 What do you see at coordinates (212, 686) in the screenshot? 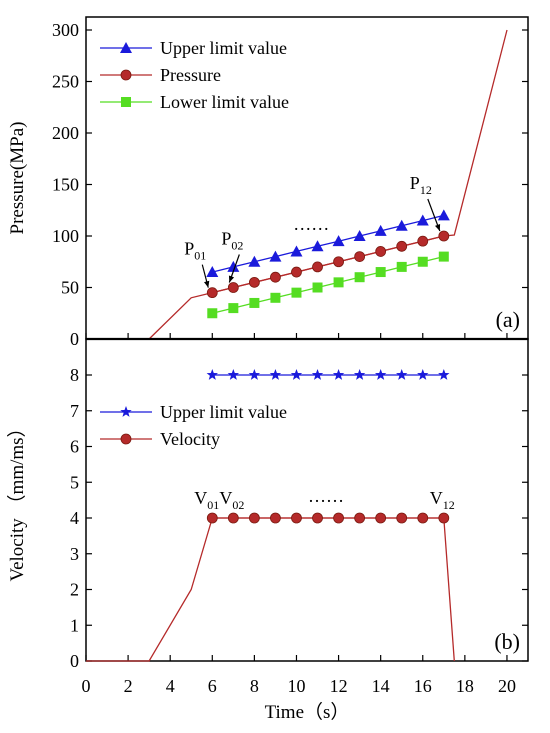
I see `x-tick-label: 6` at bounding box center [212, 686].